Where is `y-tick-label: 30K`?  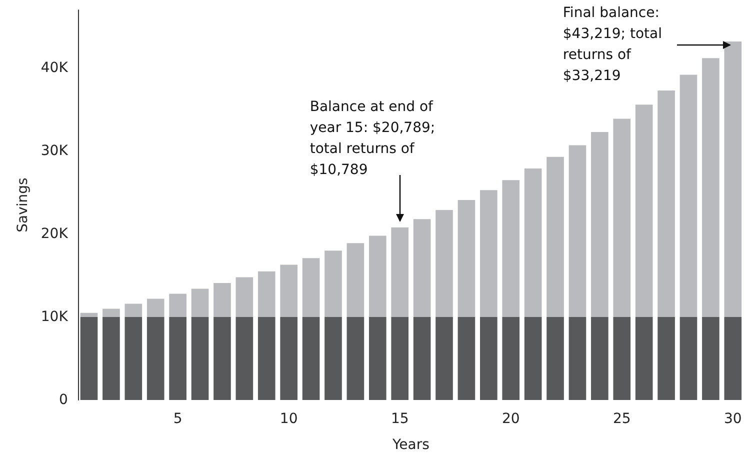 y-tick-label: 30K is located at coordinates (54, 151).